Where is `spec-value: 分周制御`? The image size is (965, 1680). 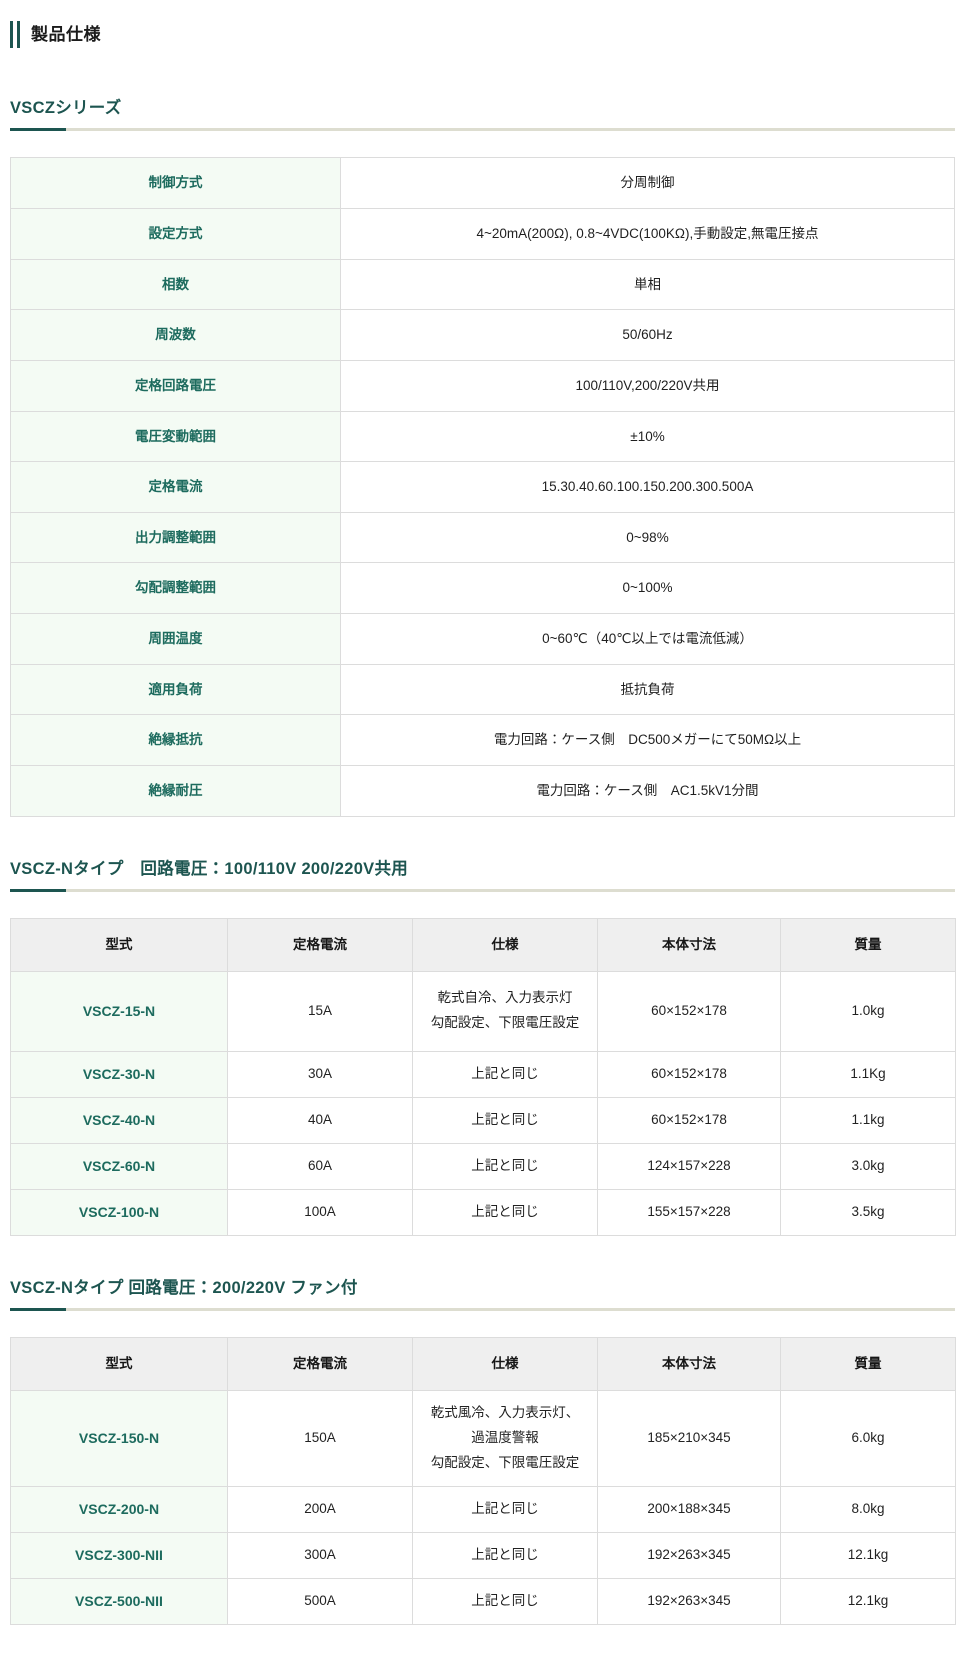
spec-value: 分周制御 is located at coordinates (647, 183).